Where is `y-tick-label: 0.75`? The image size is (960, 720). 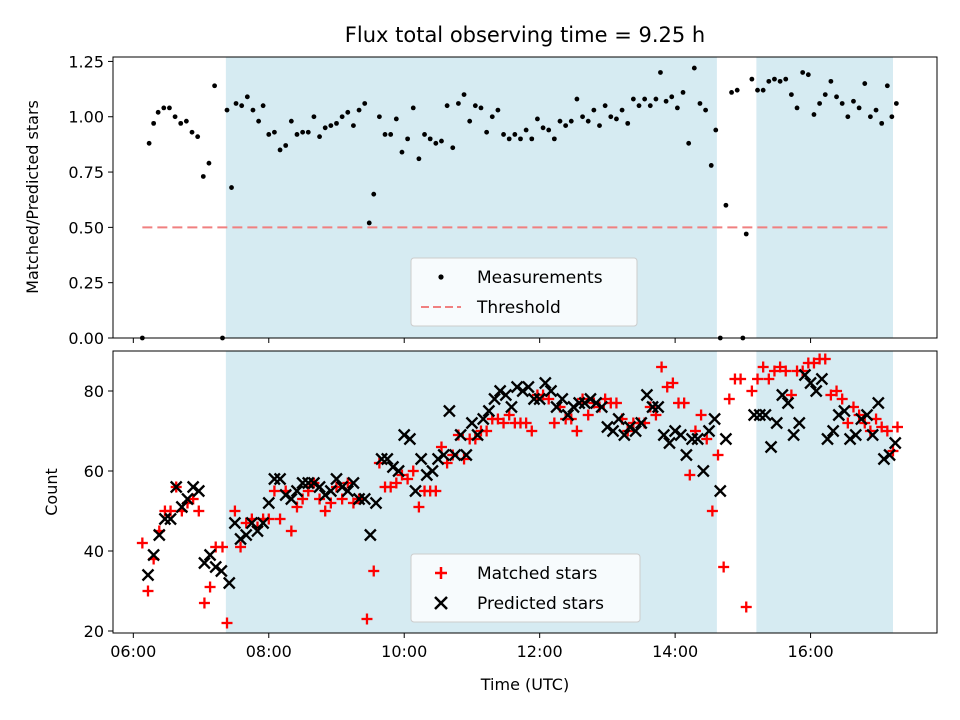
y-tick-label: 0.75 is located at coordinates (86, 172).